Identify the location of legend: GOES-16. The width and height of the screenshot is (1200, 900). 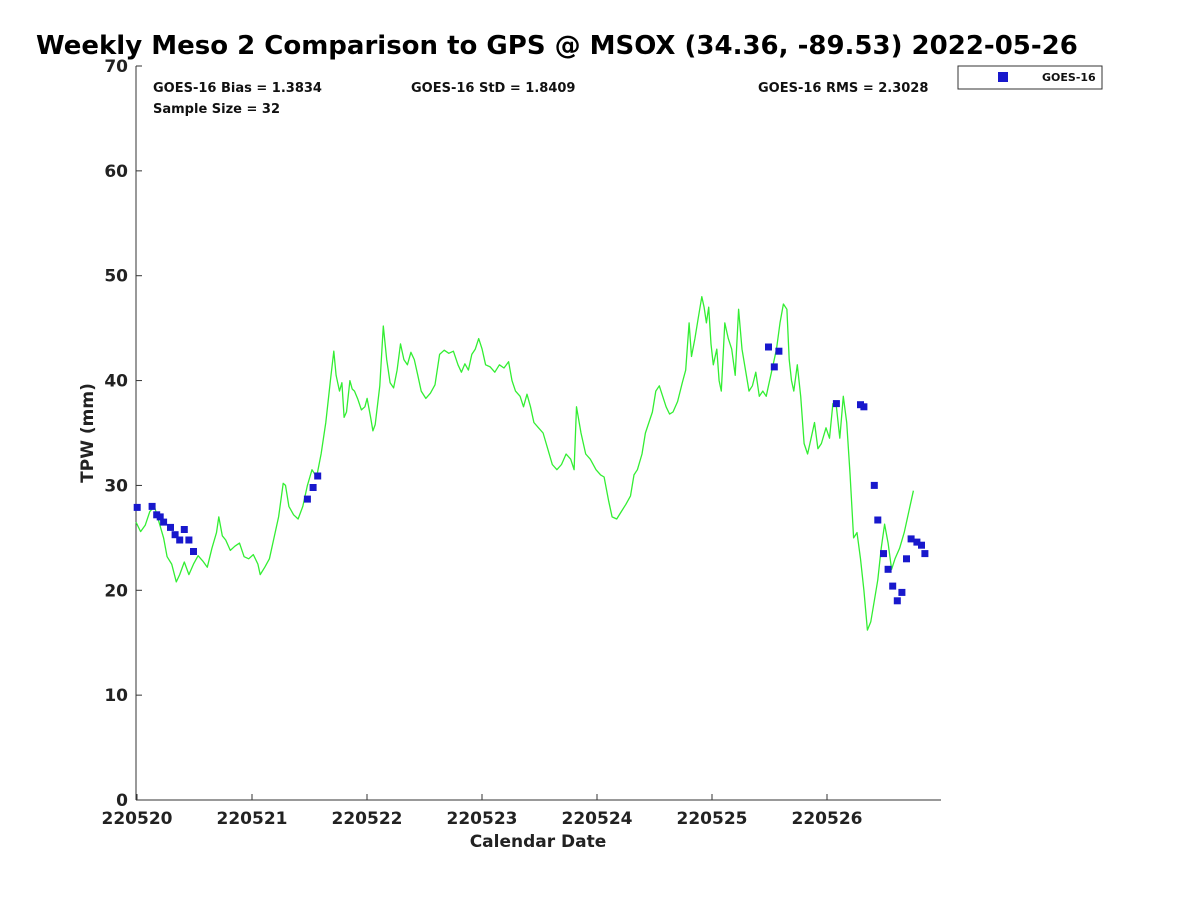
(1030, 77).